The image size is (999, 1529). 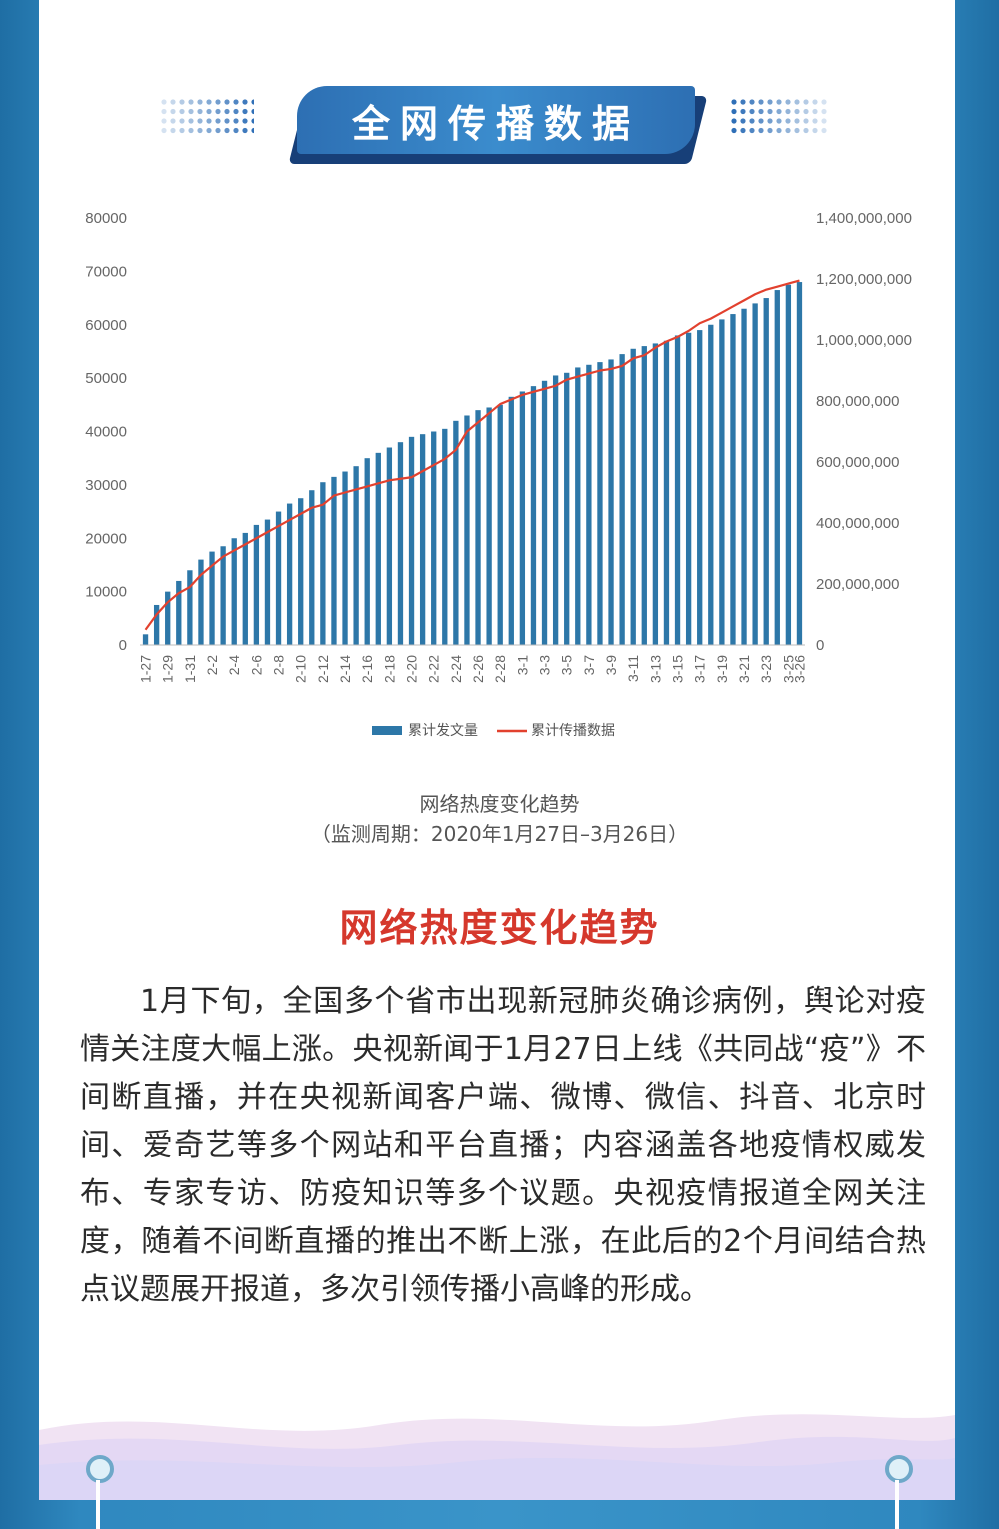 I want to click on x-tick-label: 3-23, so click(x=766, y=669).